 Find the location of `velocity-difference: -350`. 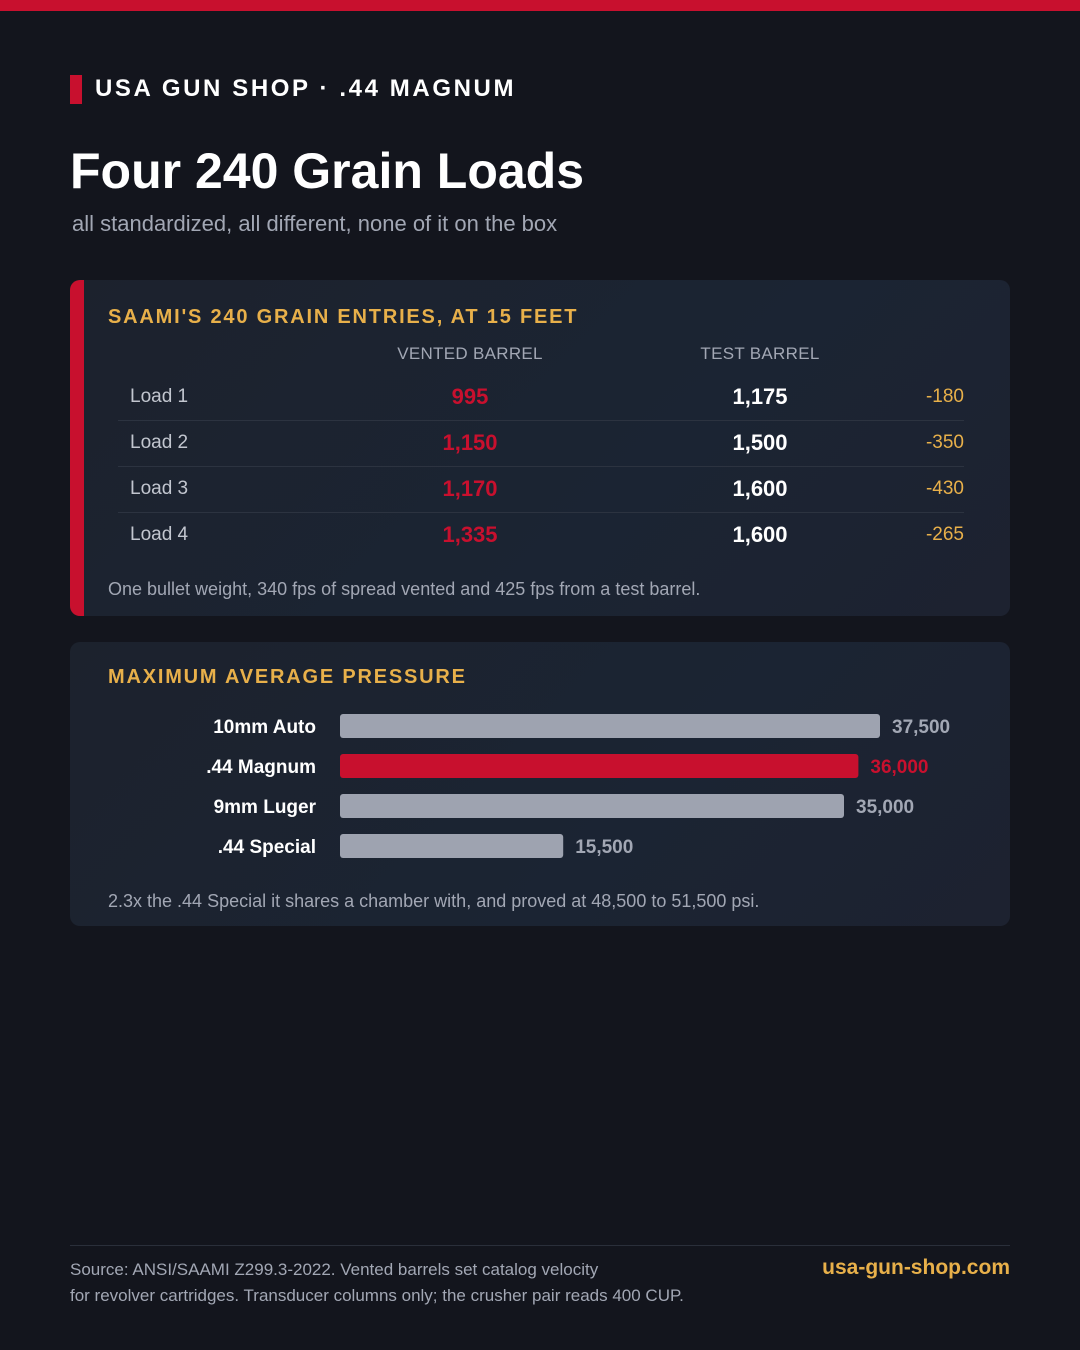

velocity-difference: -350 is located at coordinates (944, 442).